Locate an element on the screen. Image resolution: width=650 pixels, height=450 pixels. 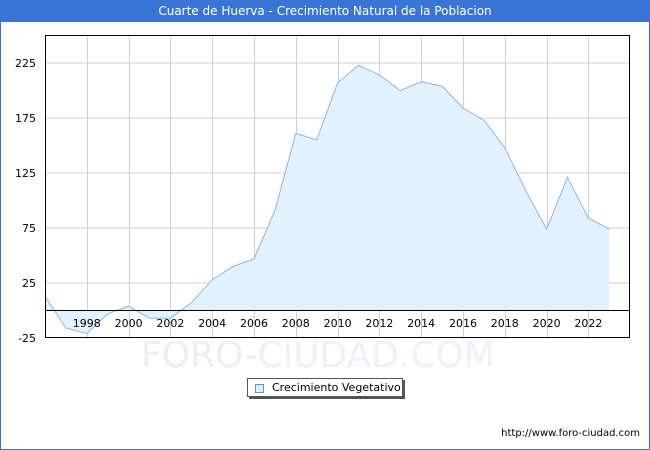
y-tick-label: 125 is located at coordinates (25, 173).